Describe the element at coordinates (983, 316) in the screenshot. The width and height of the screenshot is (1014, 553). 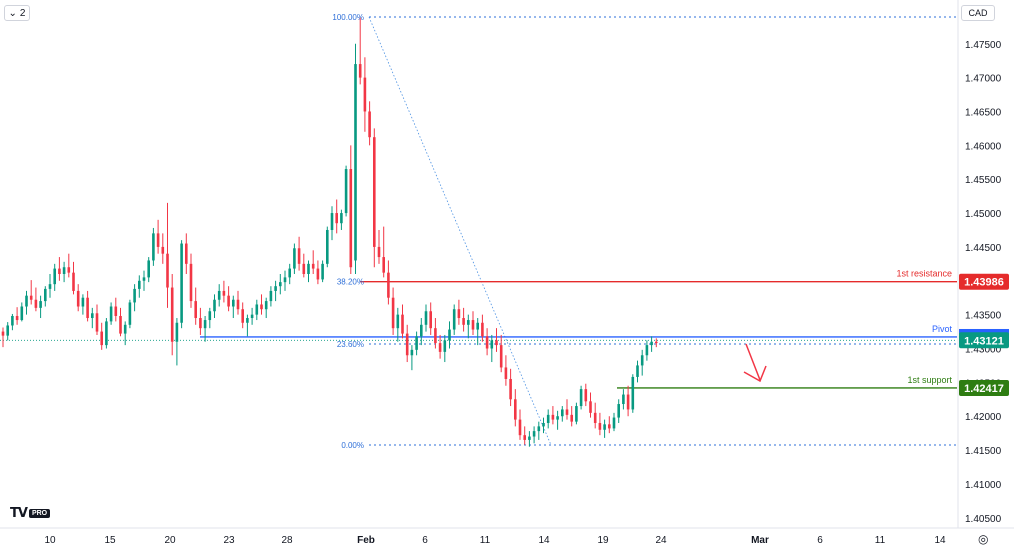
I see `y-tick-label: 1.43500` at that location.